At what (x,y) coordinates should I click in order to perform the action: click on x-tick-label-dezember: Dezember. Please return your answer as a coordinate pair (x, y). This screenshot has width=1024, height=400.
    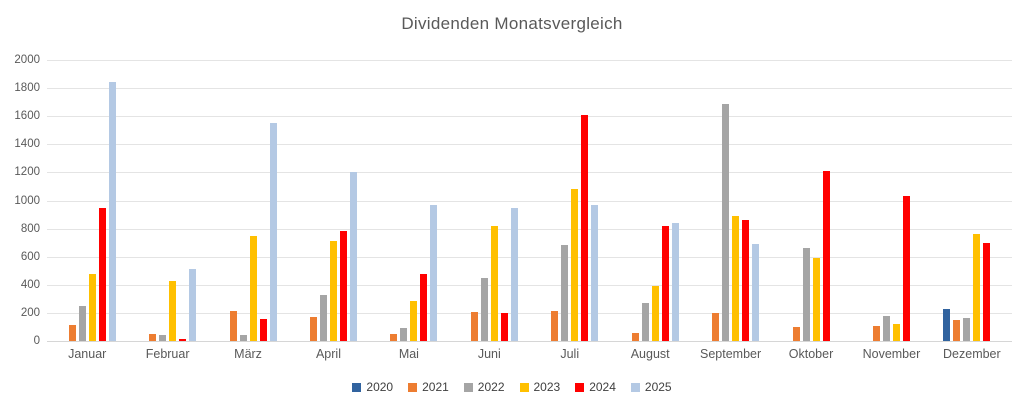
    Looking at the image, I should click on (972, 354).